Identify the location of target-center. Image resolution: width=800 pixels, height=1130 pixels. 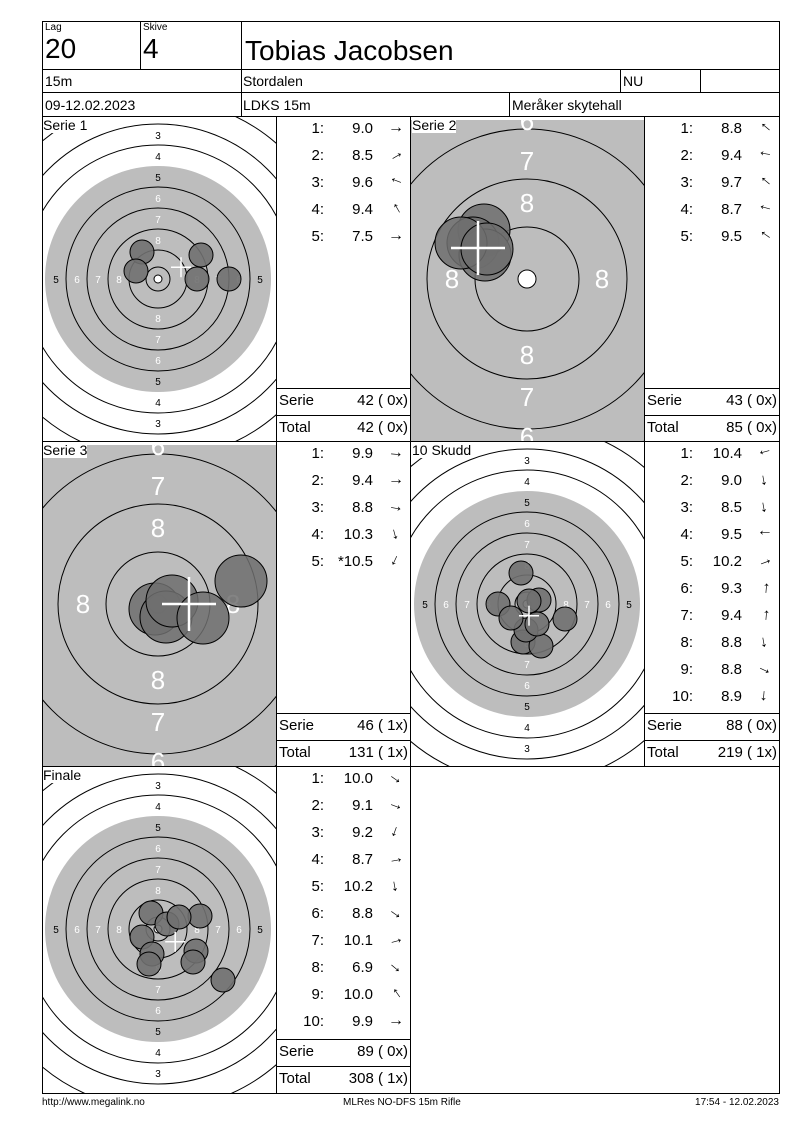
(158, 279).